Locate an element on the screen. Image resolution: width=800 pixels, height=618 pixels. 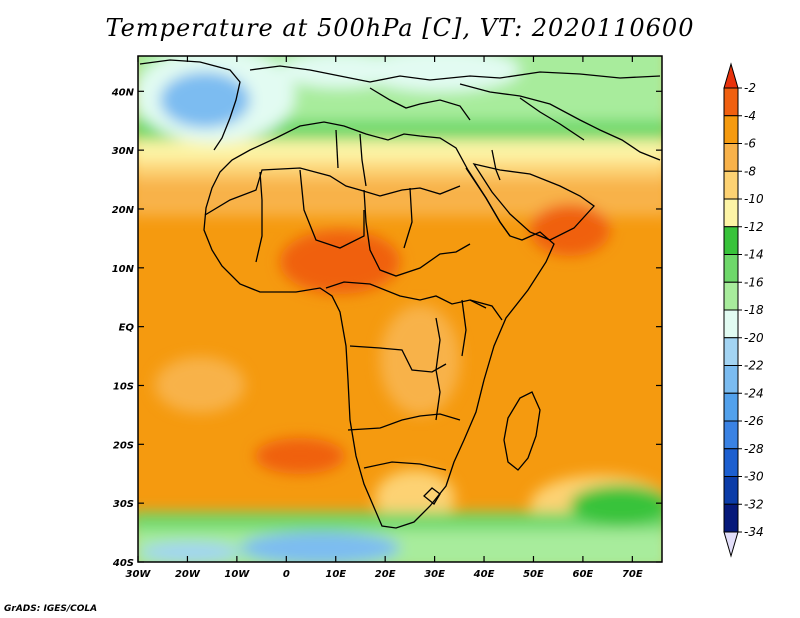
x-tick-label: 30E is located at coordinates (434, 574).